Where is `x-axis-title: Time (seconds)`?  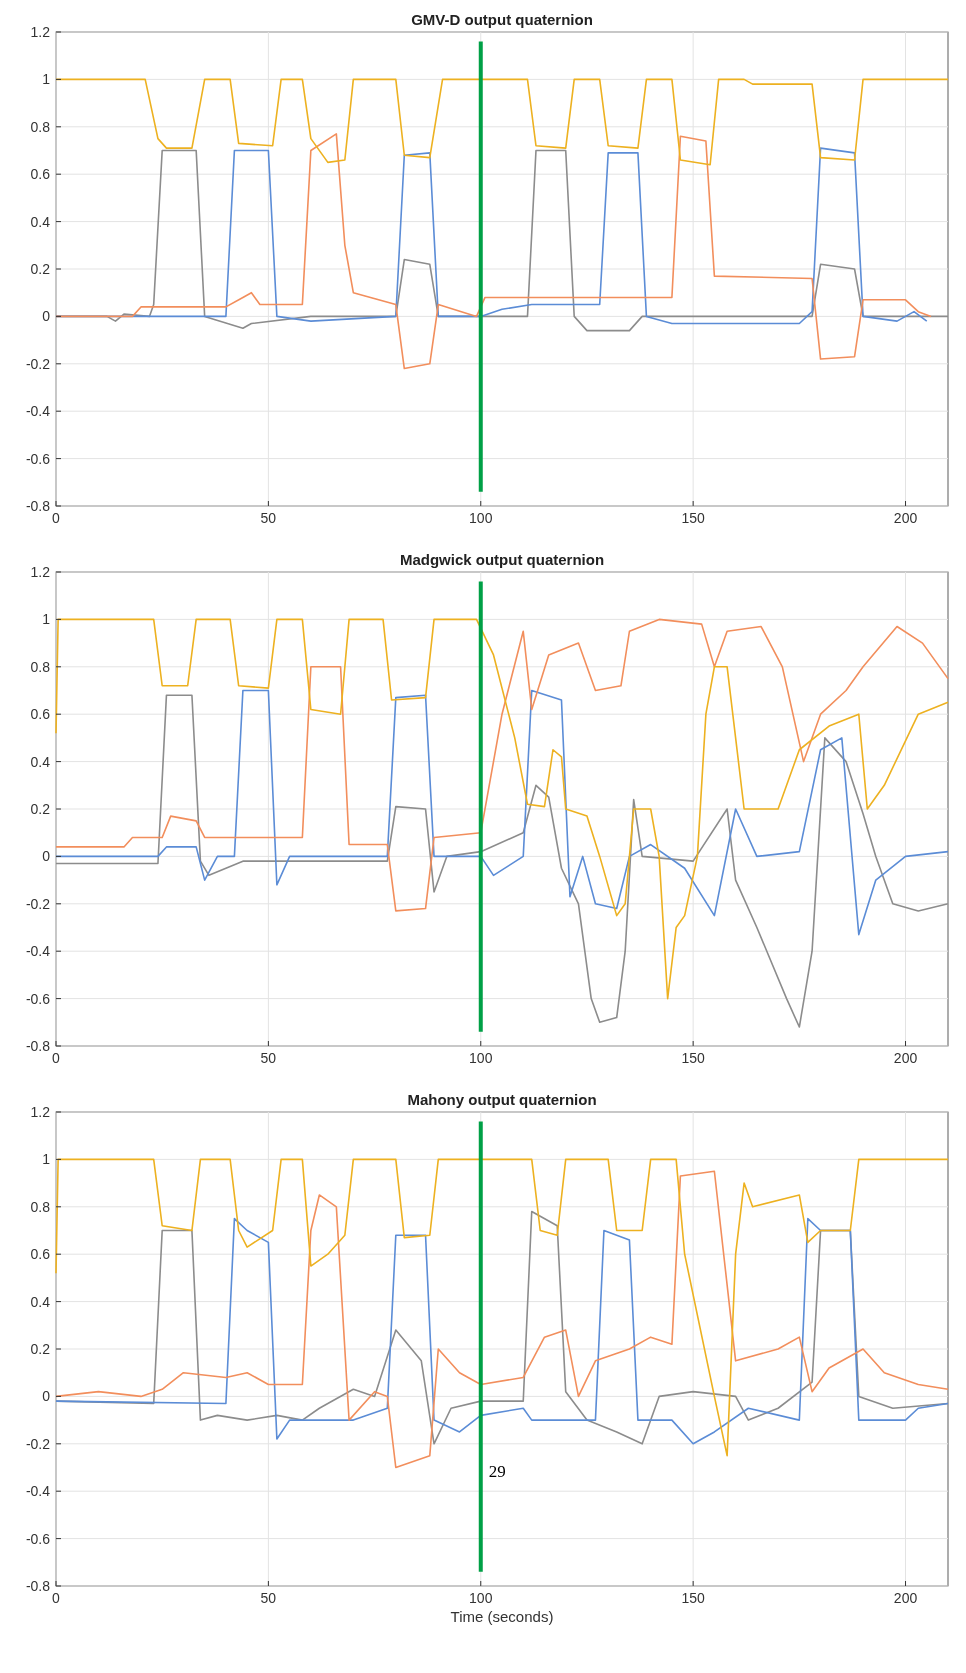 x-axis-title: Time (seconds) is located at coordinates (502, 1616).